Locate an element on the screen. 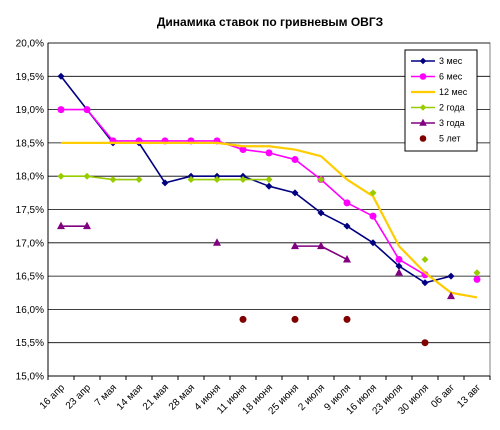 This screenshot has height=430, width=500. y-tick-label: 16,0% is located at coordinates (30, 310).